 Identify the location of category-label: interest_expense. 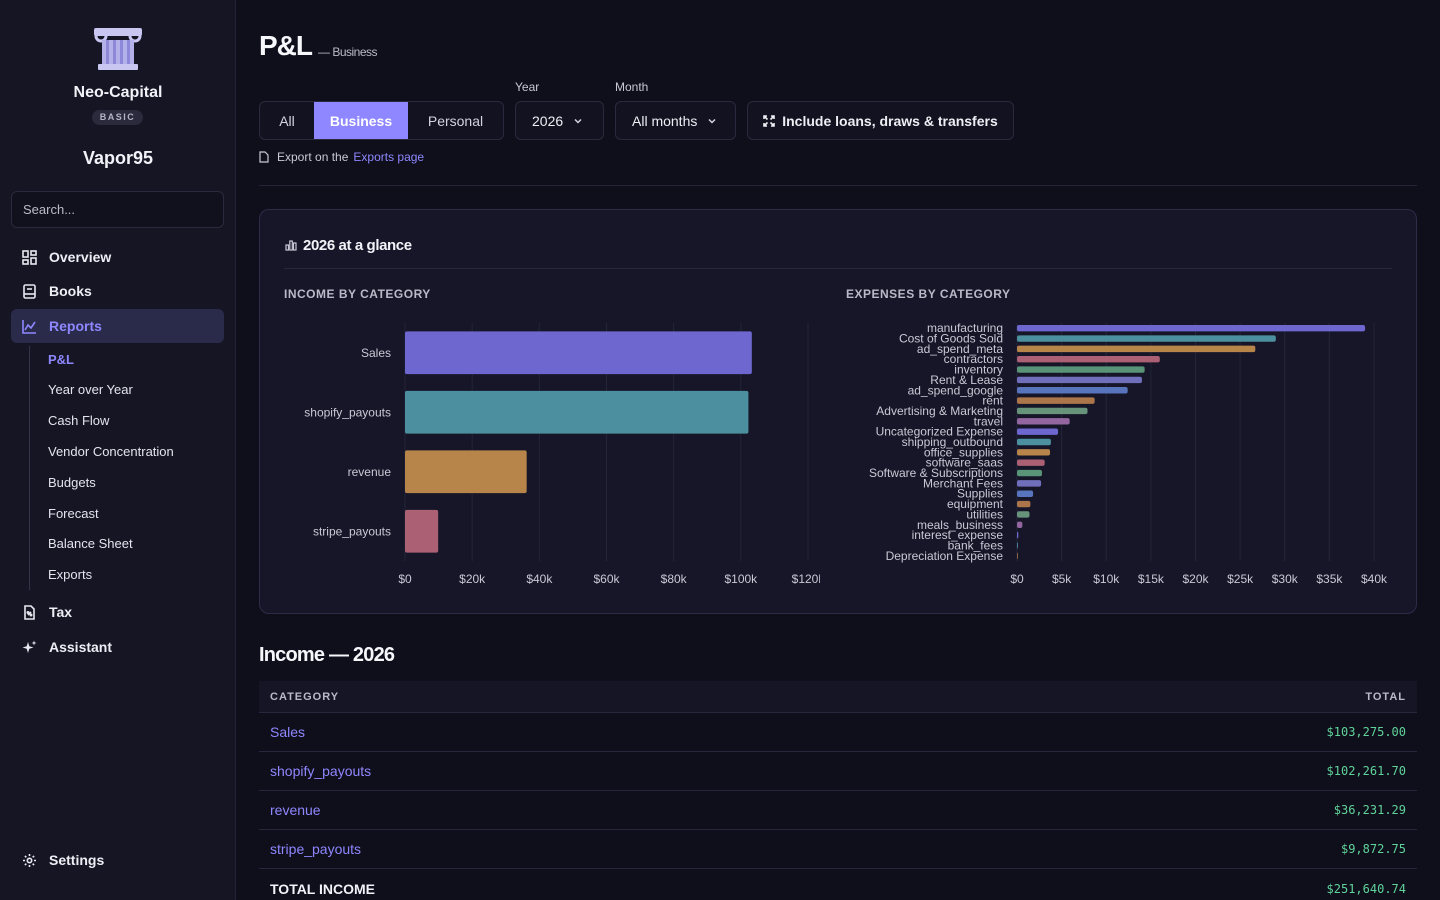
(958, 535).